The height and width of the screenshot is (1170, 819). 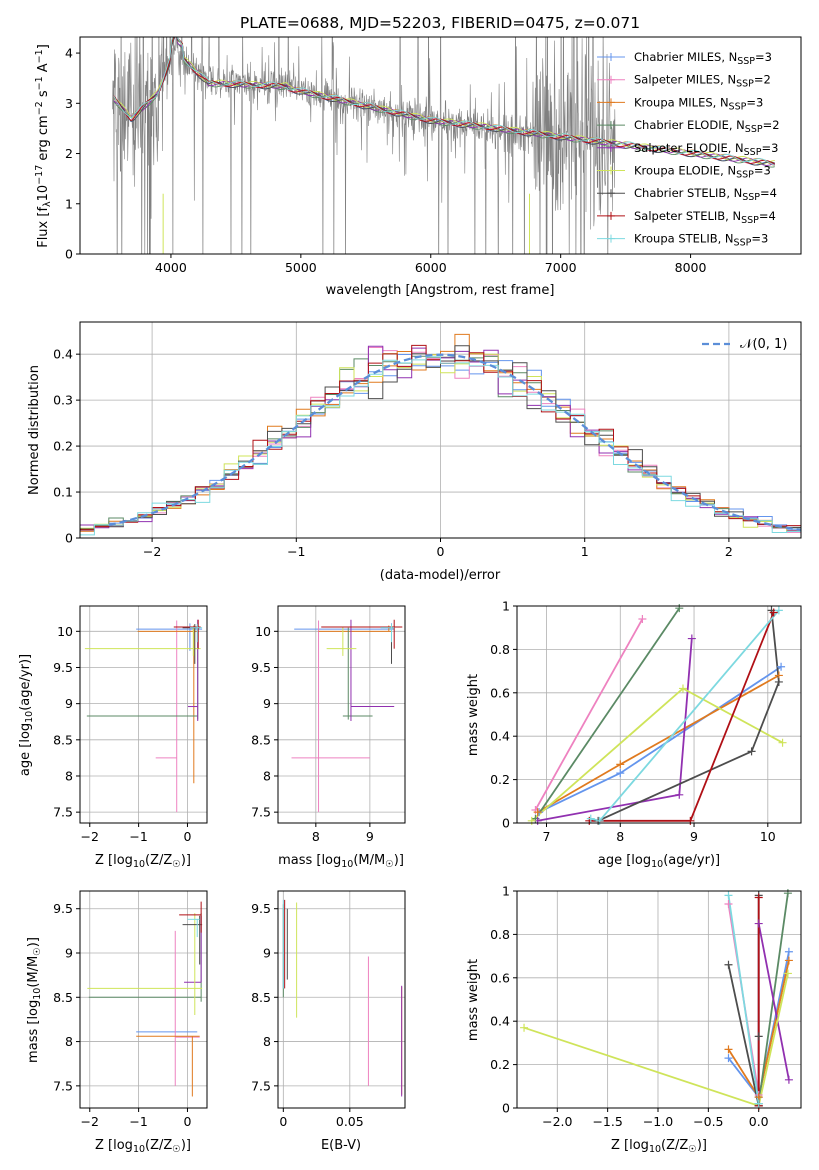 What do you see at coordinates (561, 267) in the screenshot?
I see `x-tick-label: 7000` at bounding box center [561, 267].